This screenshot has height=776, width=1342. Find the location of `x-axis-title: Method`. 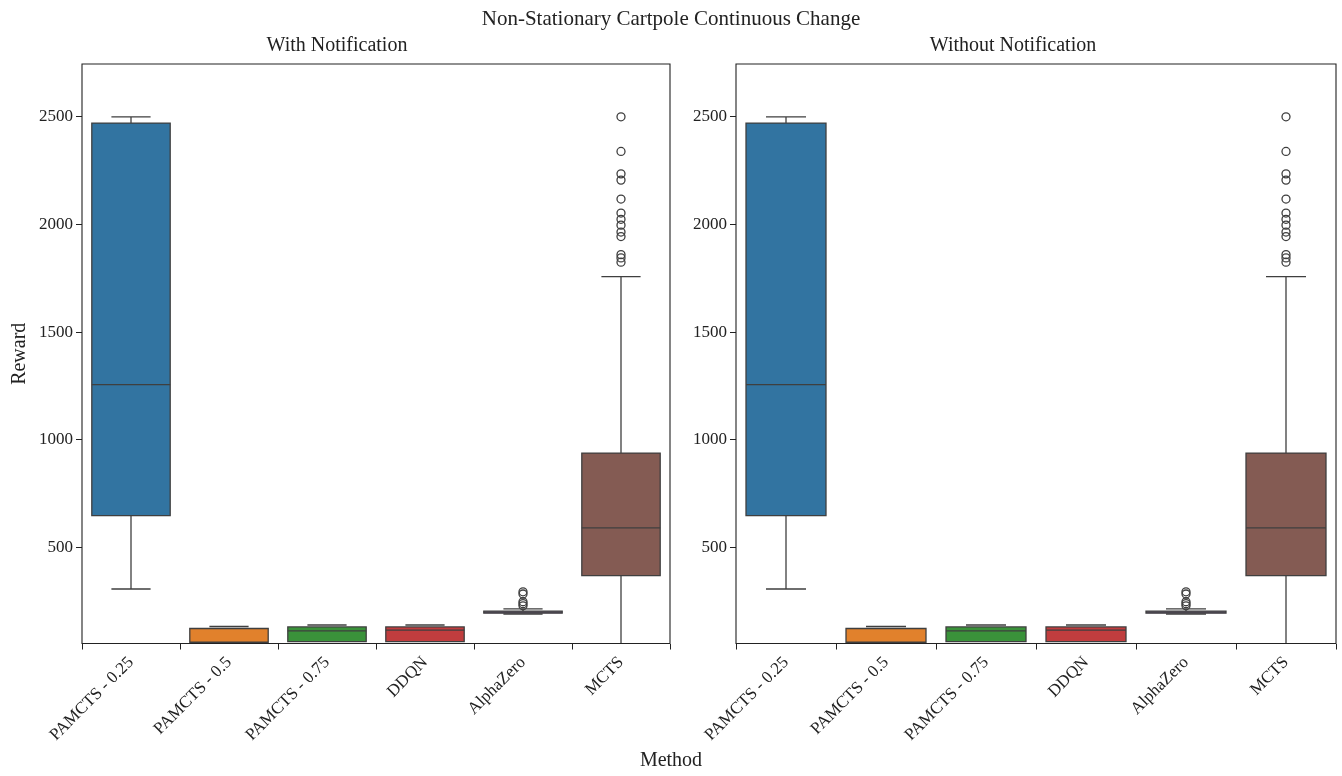

x-axis-title: Method is located at coordinates (671, 759).